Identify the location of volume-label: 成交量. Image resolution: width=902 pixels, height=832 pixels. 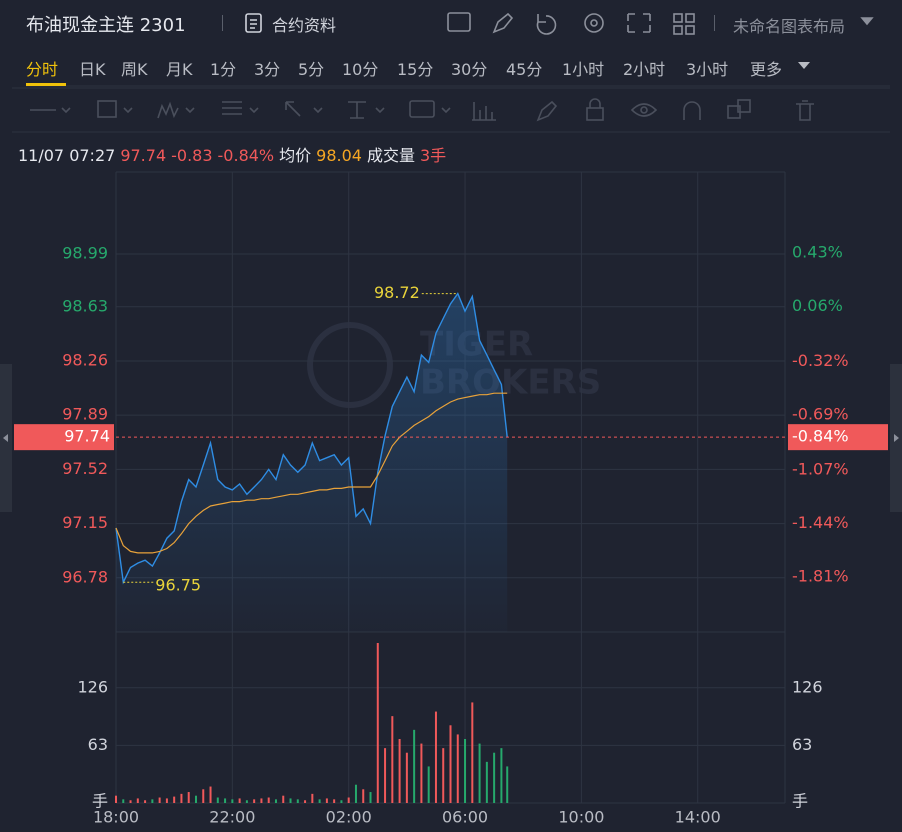
(390, 155).